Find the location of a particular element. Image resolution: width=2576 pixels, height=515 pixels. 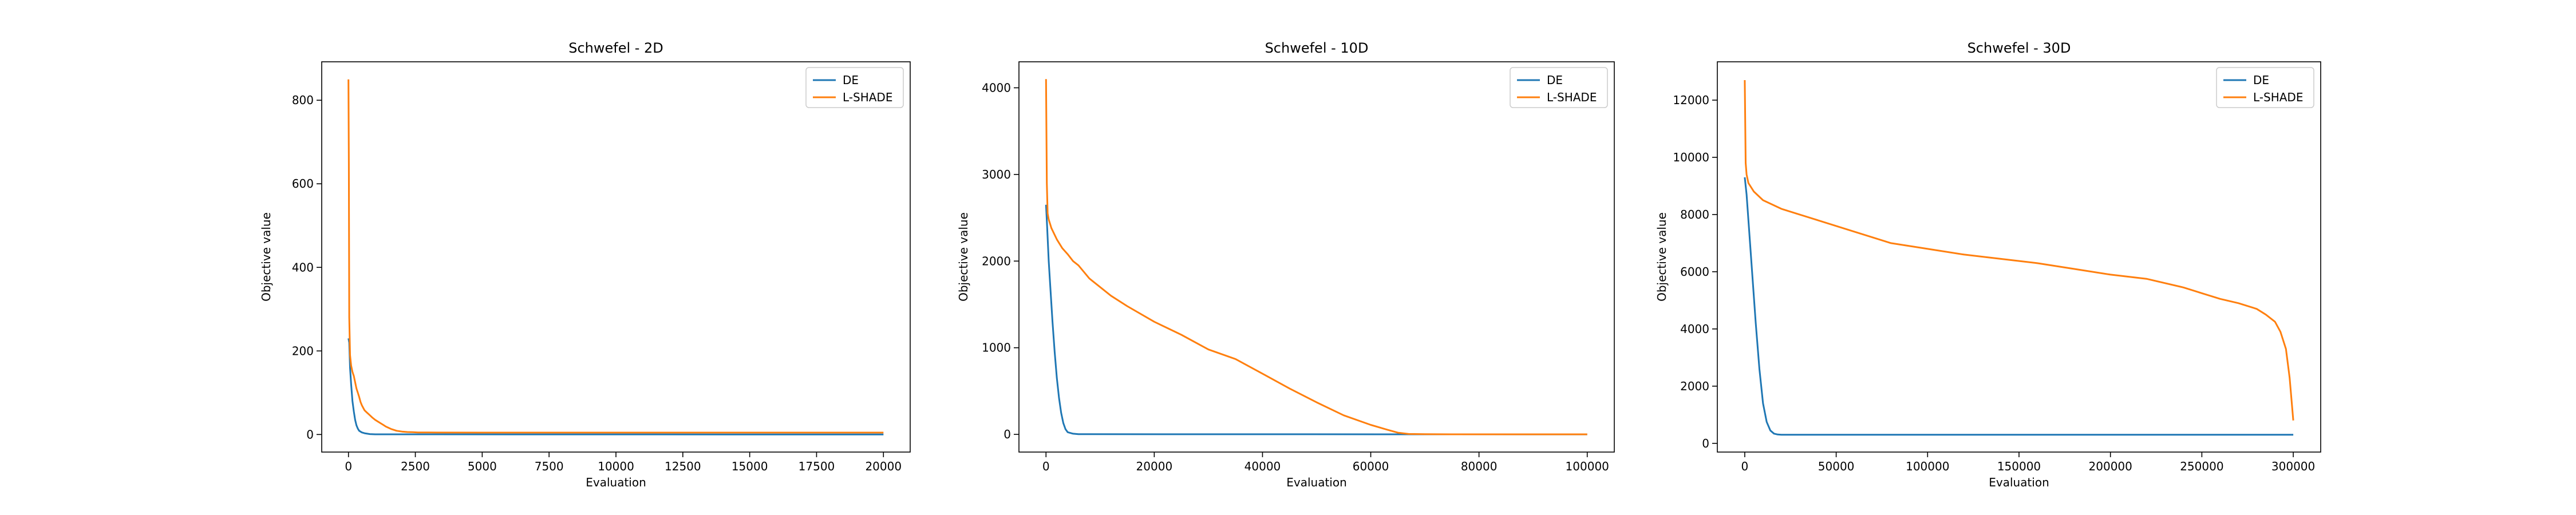

y-tick-label: 6000 is located at coordinates (1694, 272).